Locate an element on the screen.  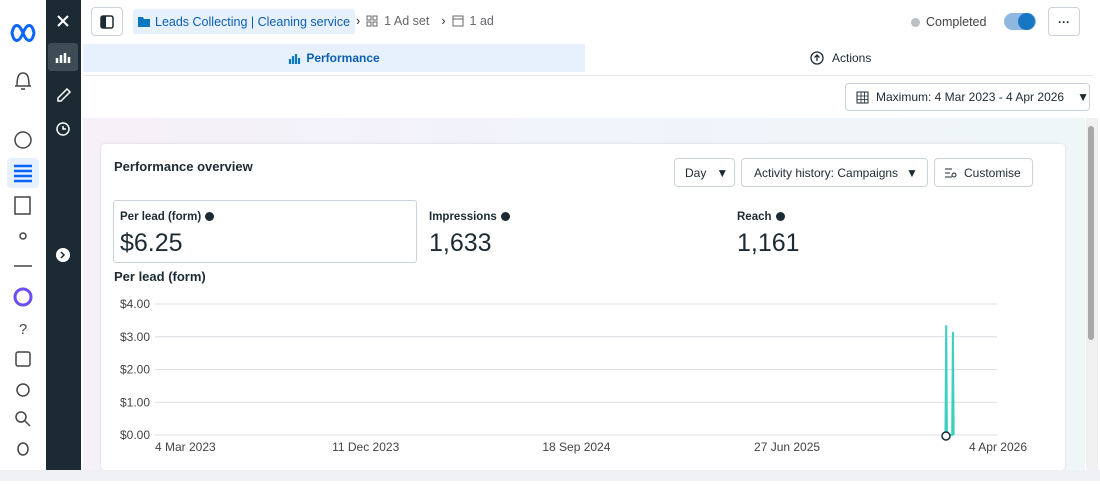
x-tick-label: 4 Mar 2023 is located at coordinates (185, 447).